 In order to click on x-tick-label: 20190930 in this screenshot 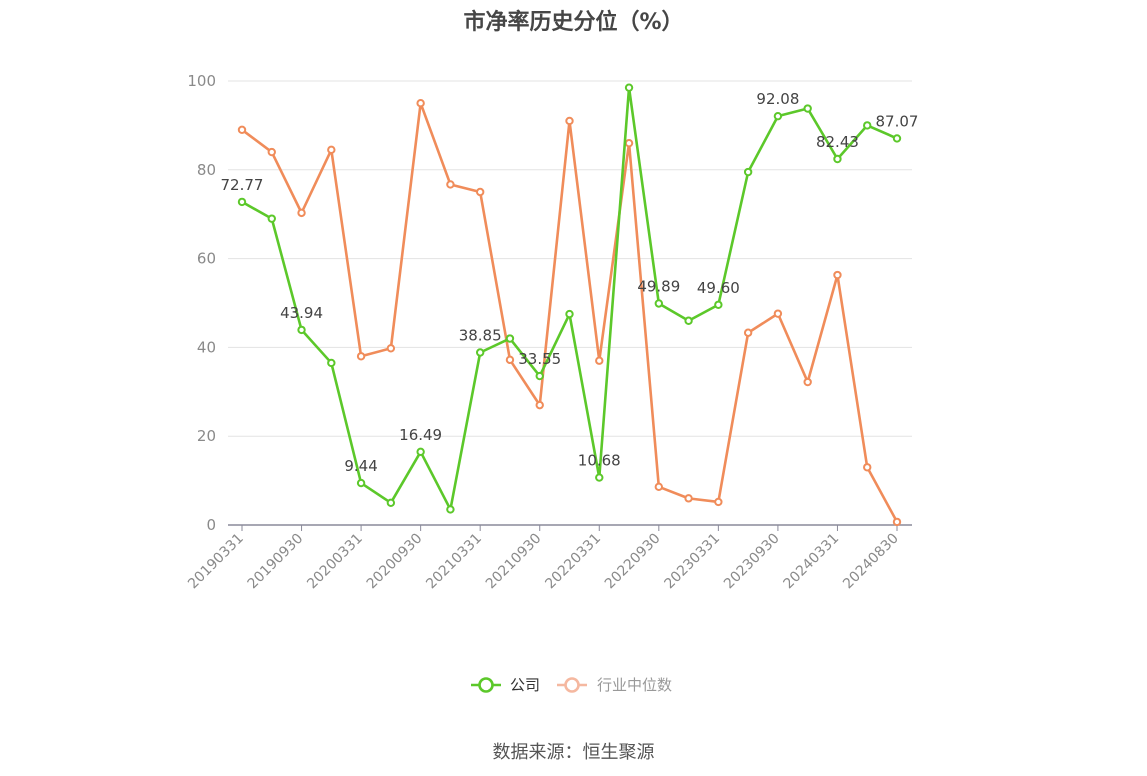, I will do `click(276, 562)`.